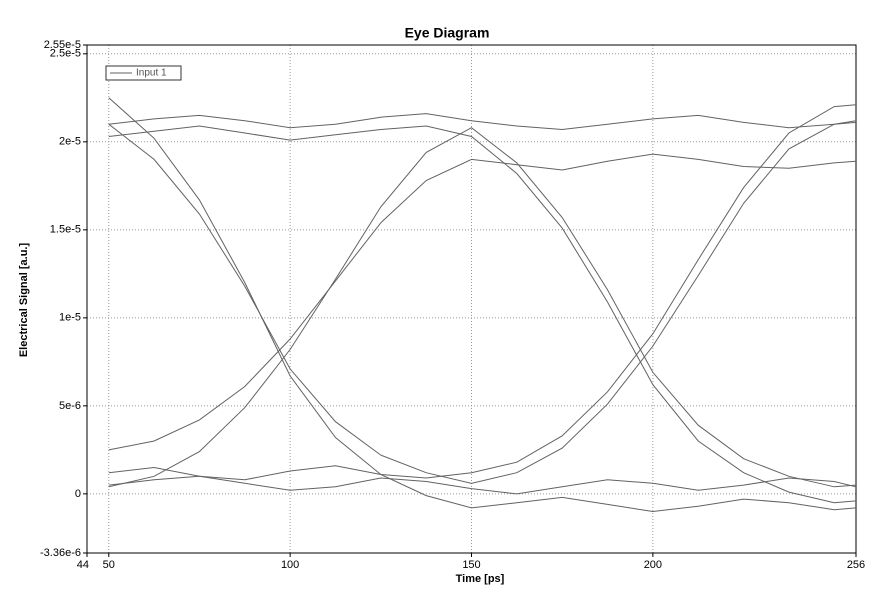 The width and height of the screenshot is (894, 590). Describe the element at coordinates (290, 565) in the screenshot. I see `x-tick-label: 100` at that location.